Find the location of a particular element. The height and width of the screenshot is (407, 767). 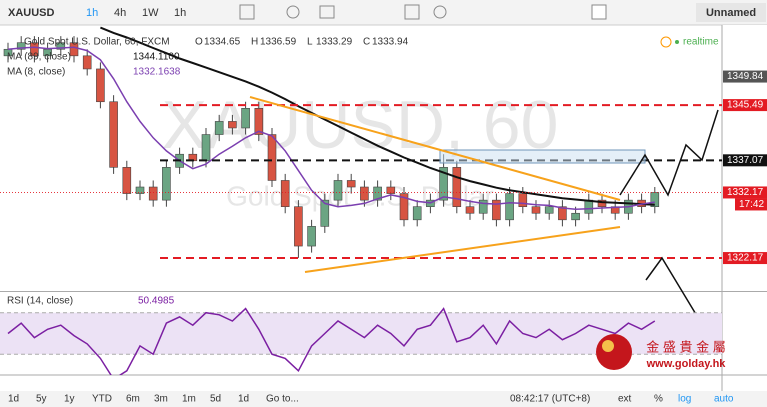

ohlc-key: C is located at coordinates (366, 42).